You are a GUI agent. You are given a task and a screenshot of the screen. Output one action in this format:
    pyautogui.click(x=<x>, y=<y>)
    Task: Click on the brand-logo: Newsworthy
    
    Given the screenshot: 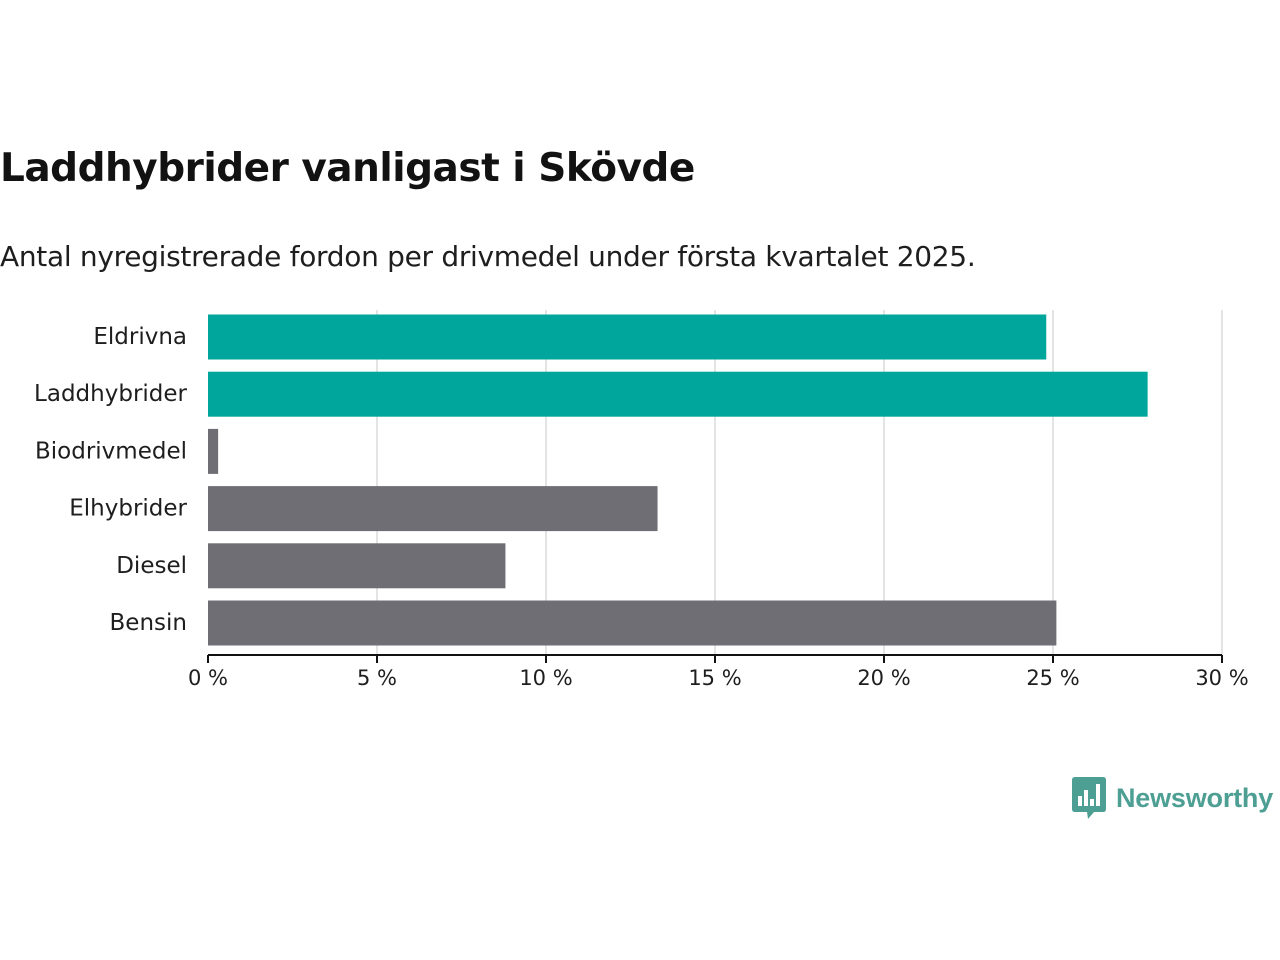 What is the action you would take?
    pyautogui.click(x=1172, y=798)
    